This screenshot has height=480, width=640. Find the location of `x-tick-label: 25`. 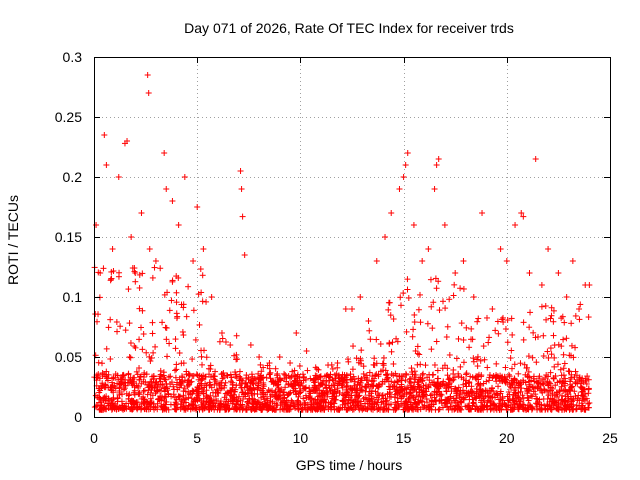

x-tick-label: 25 is located at coordinates (610, 438).